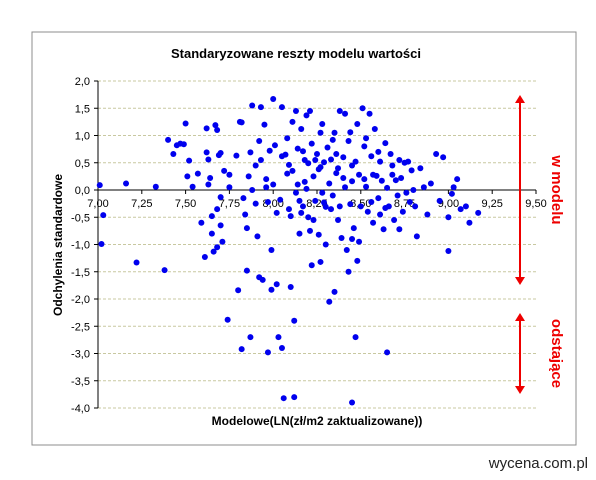  Describe the element at coordinates (520, 99) in the screenshot. I see `annotation-arrowhead-up` at that location.